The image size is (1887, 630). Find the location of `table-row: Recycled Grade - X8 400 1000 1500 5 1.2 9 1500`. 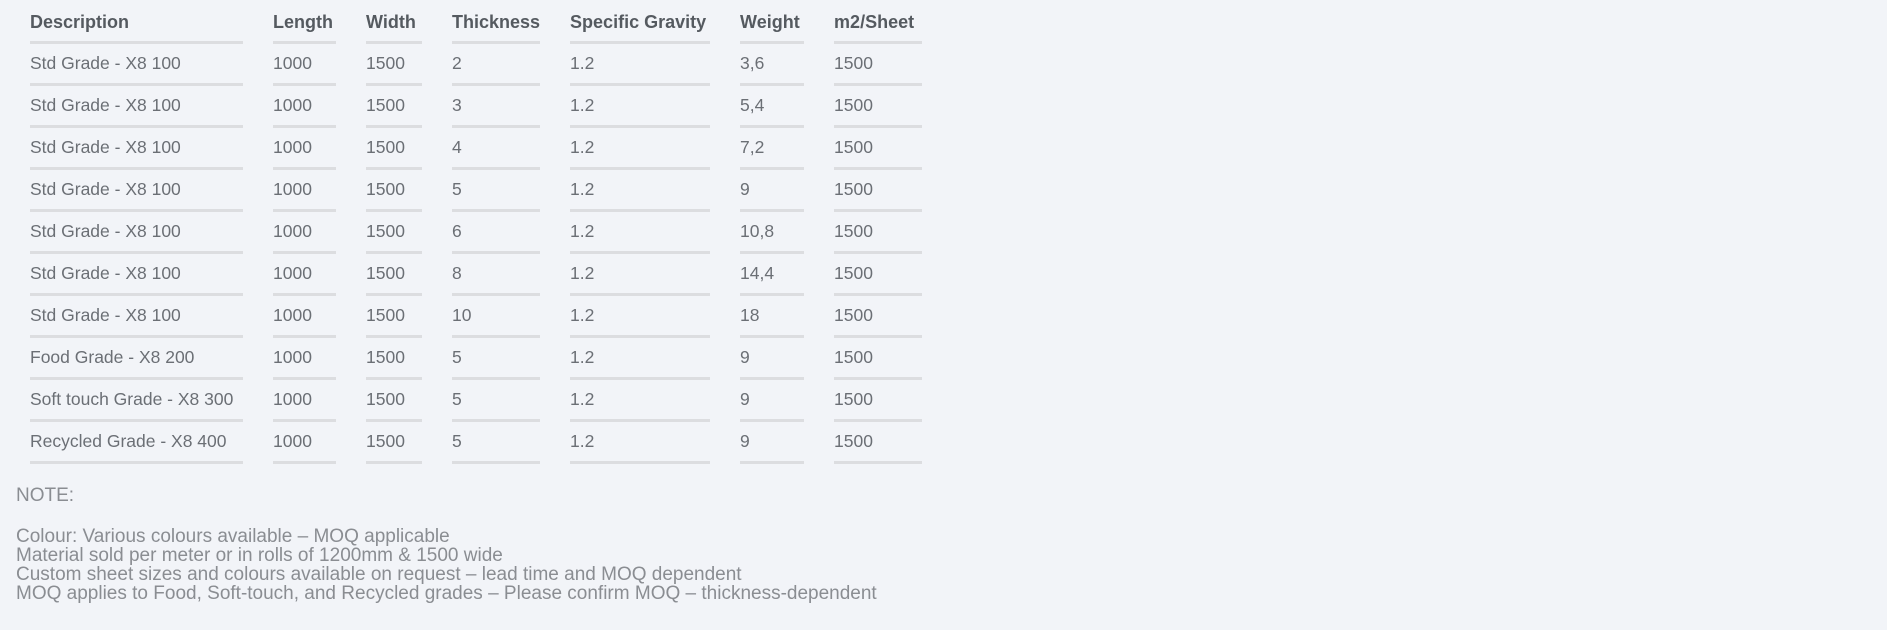

table-row: Recycled Grade - X8 400 1000 1500 5 1.2 9 1500 is located at coordinates (476, 443).